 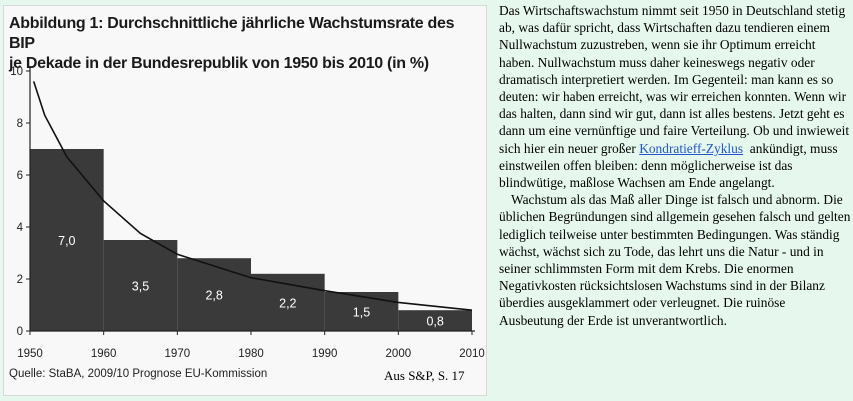 I want to click on x-tick-label: 1960, so click(x=104, y=354).